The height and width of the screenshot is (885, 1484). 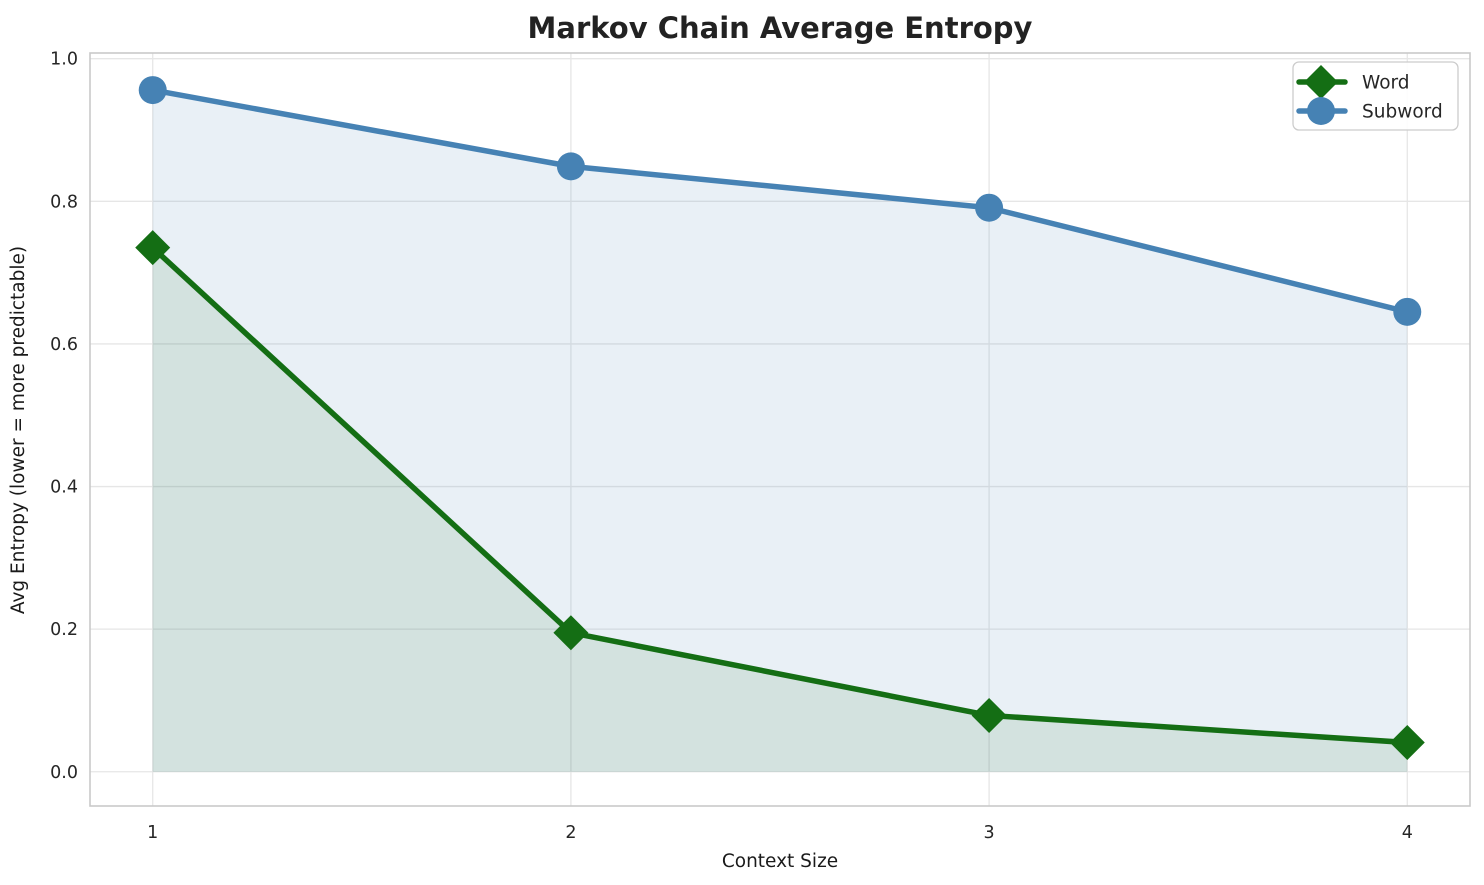 I want to click on y-tick-label: 0.2, so click(x=64, y=630).